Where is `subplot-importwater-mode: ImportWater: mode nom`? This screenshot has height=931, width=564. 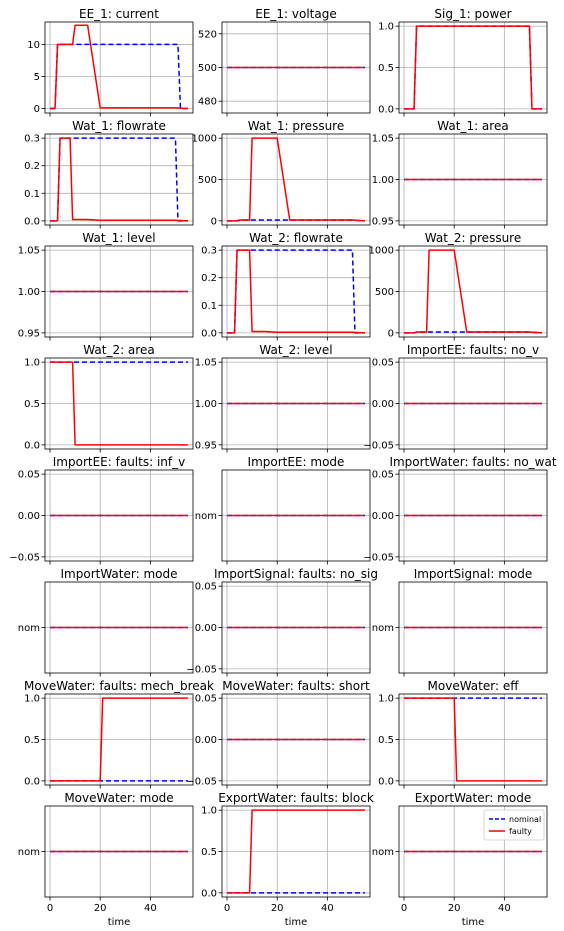
subplot-importwater-mode: ImportWater: mode nom is located at coordinates (106, 622).